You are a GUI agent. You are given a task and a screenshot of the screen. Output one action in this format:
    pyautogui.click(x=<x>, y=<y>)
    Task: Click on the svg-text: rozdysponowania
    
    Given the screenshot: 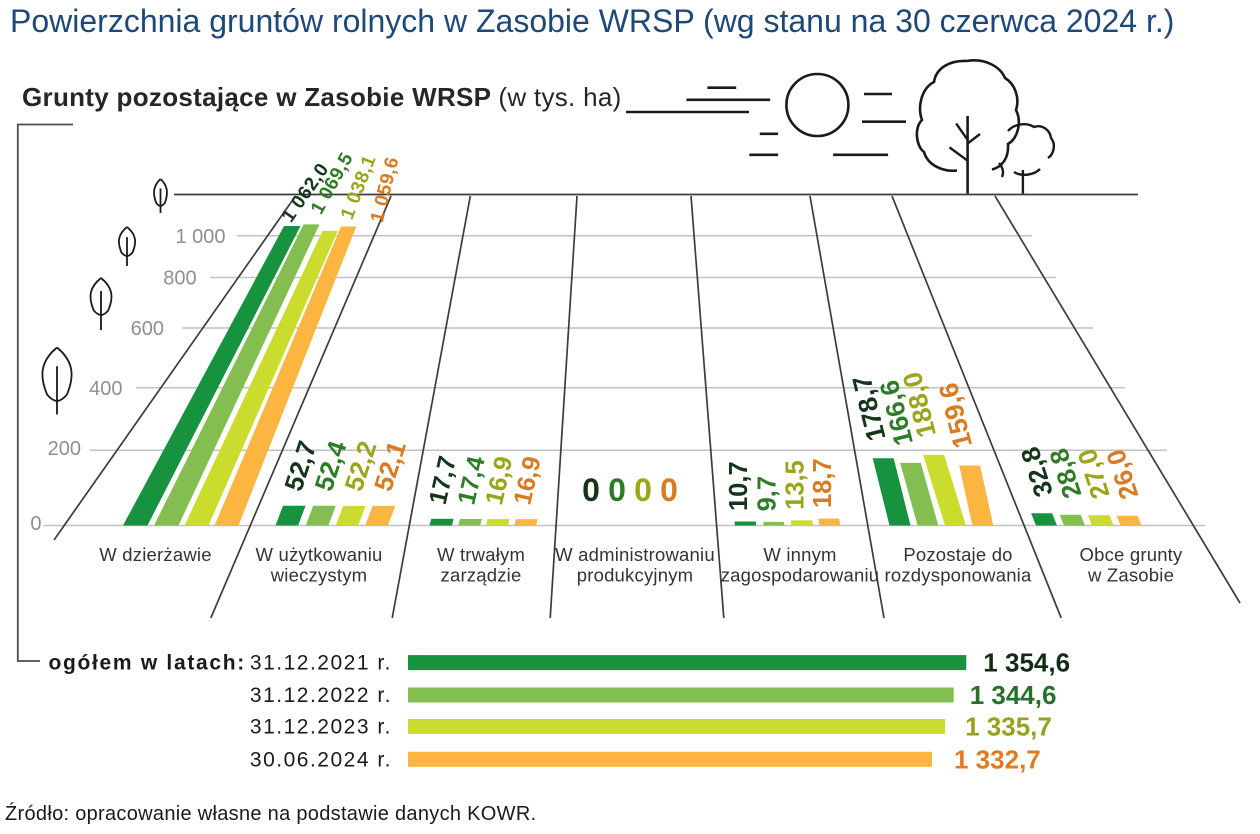 What is the action you would take?
    pyautogui.click(x=958, y=575)
    